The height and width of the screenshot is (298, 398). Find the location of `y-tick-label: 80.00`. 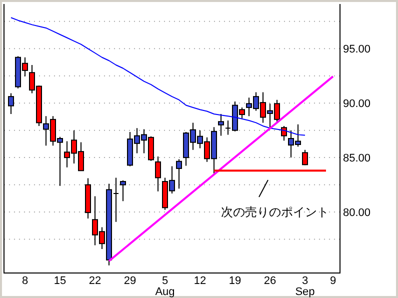

y-tick-label: 80.00 is located at coordinates (357, 212).